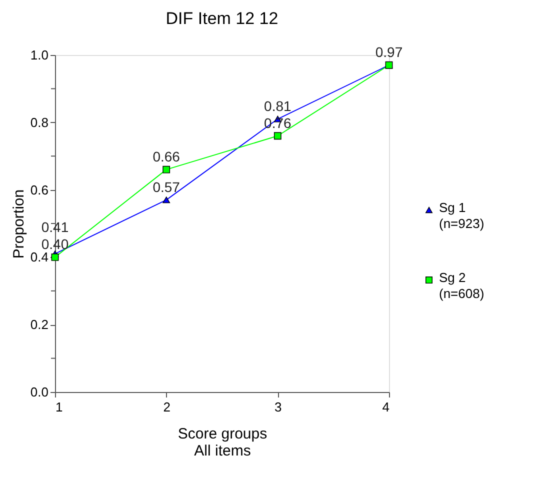  What do you see at coordinates (39, 257) in the screenshot?
I see `y-tick-label: 0.4` at bounding box center [39, 257].